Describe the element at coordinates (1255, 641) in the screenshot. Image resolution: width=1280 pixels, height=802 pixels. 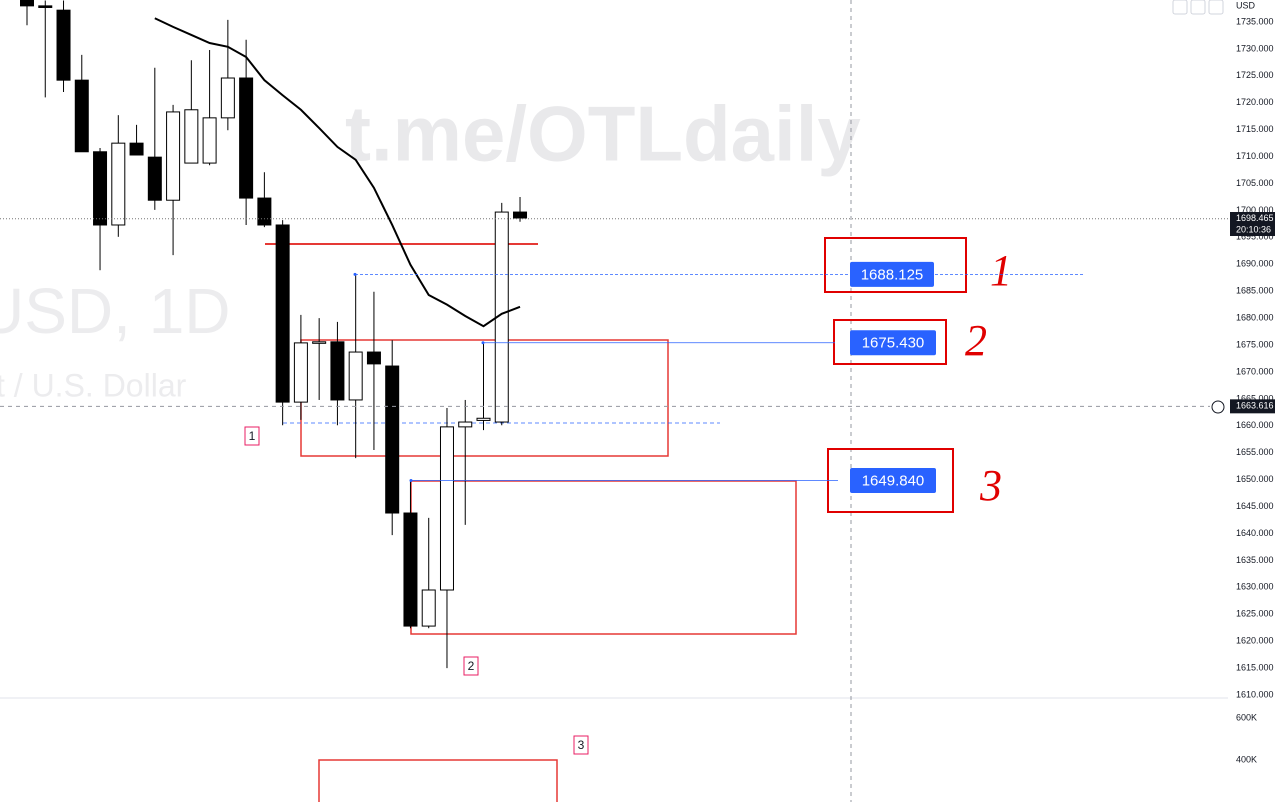
I see `y-tick-label: 1620.000` at that location.